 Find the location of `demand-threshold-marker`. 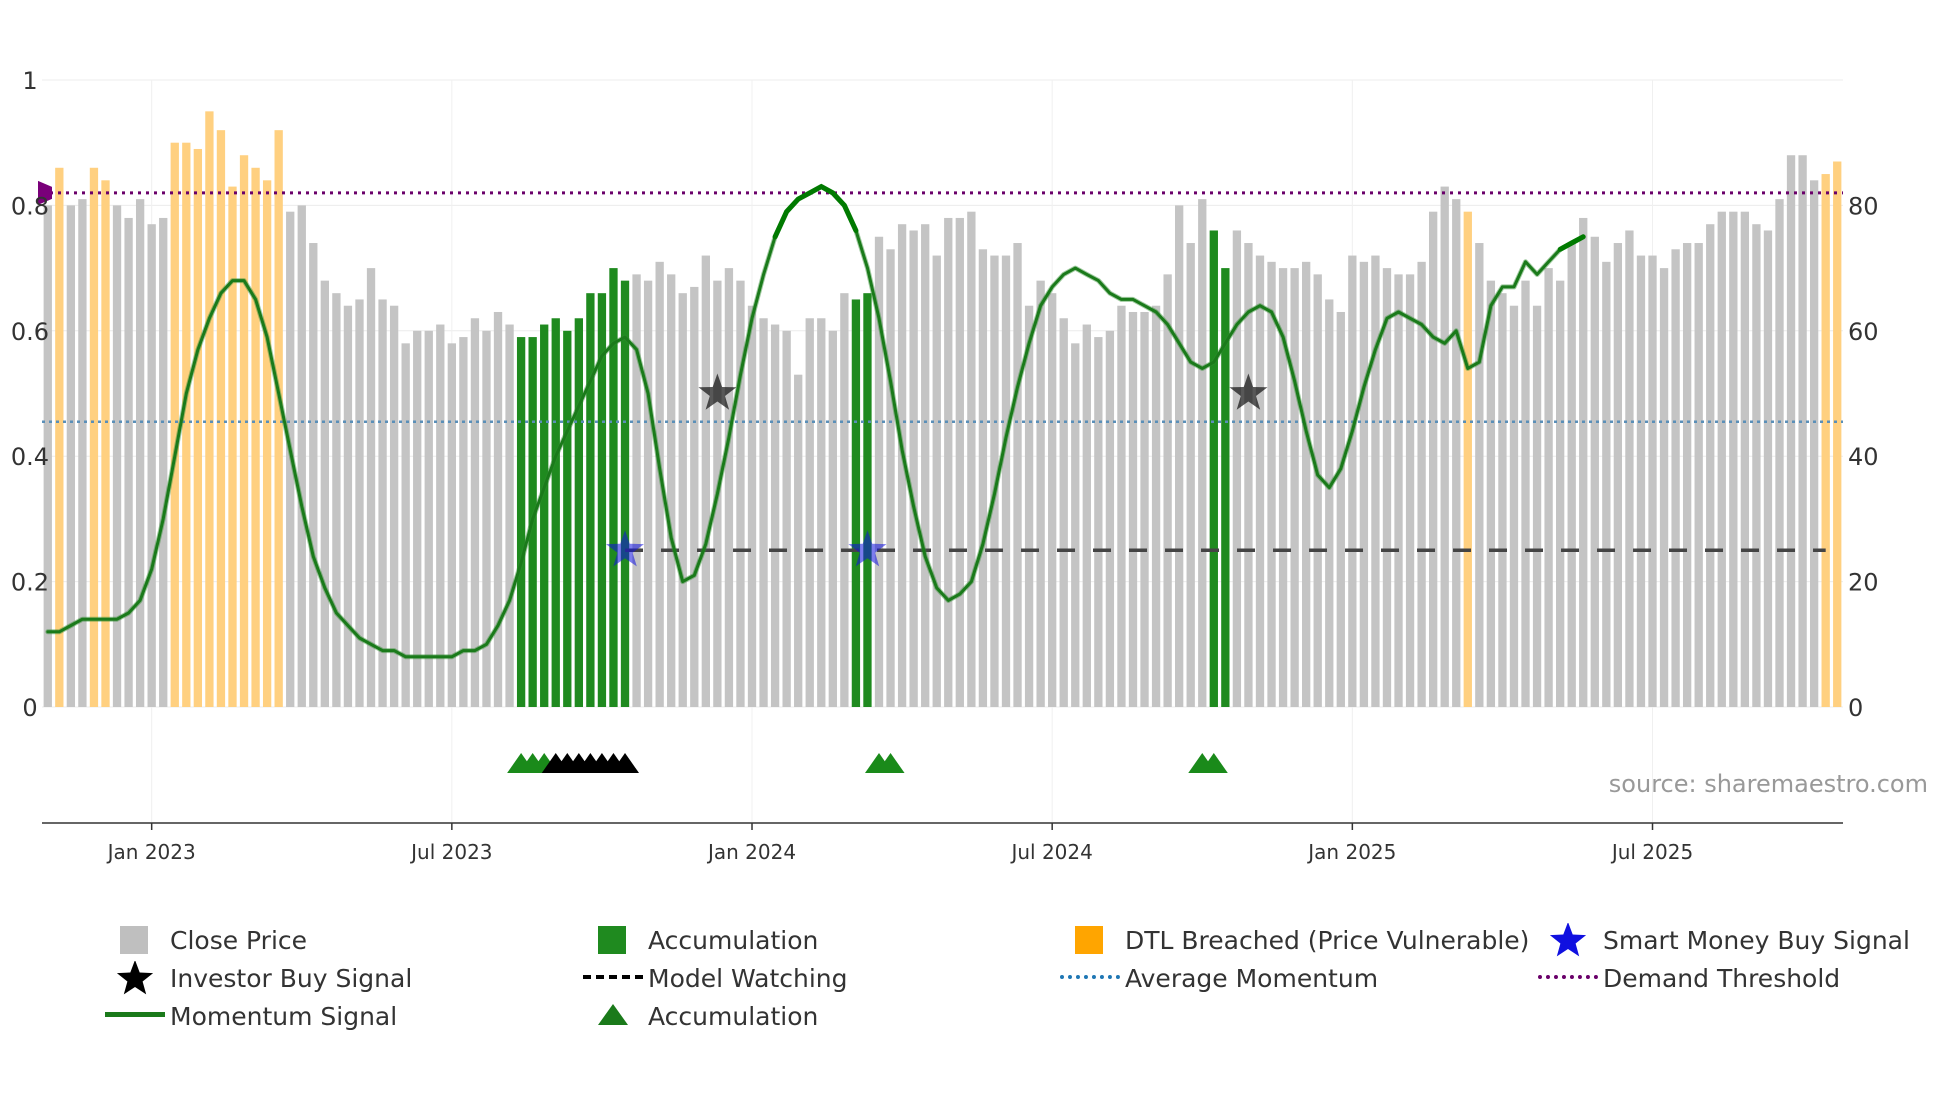

demand-threshold-marker is located at coordinates (45, 192).